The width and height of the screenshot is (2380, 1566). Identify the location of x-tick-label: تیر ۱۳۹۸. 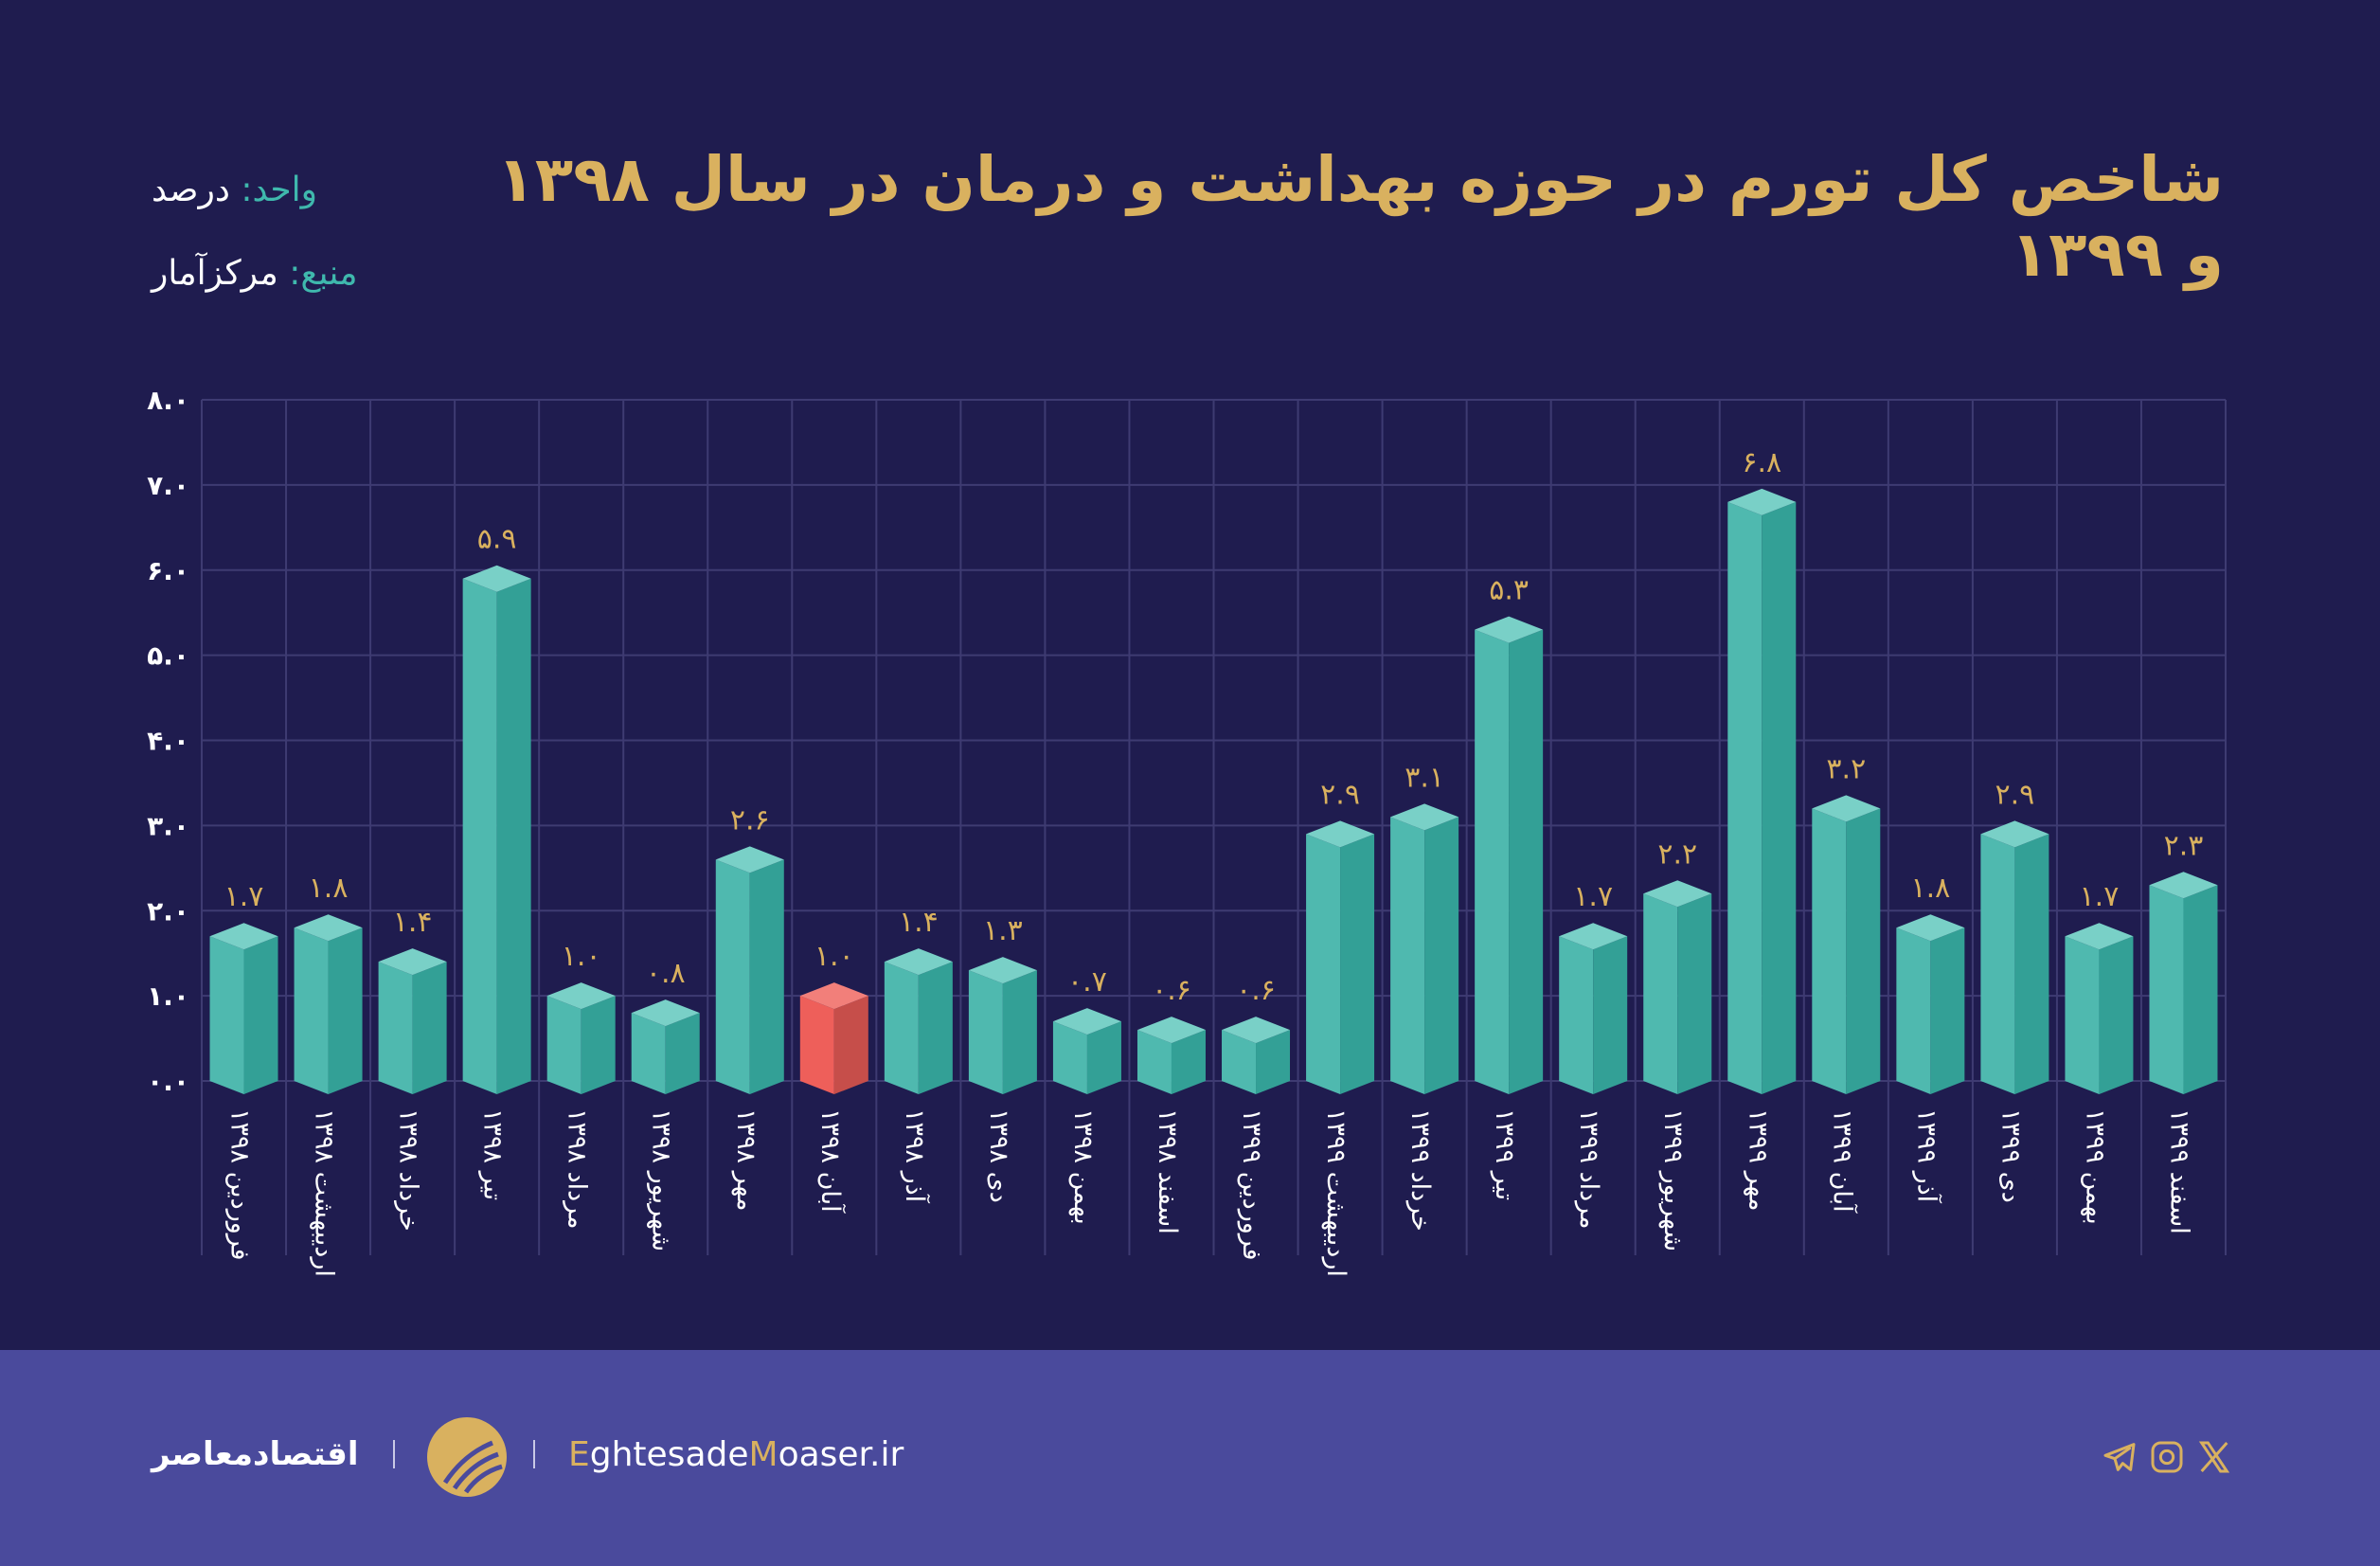
(492, 1154).